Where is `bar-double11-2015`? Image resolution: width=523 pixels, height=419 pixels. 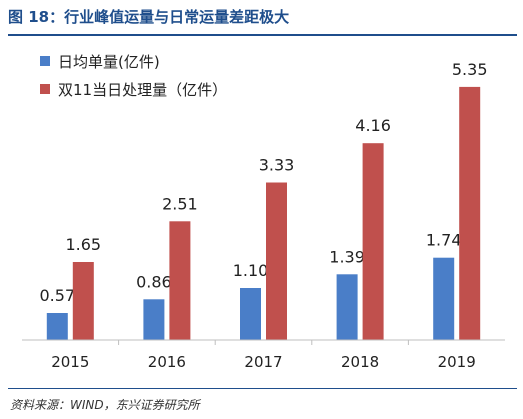
bar-double11-2015 is located at coordinates (83, 301).